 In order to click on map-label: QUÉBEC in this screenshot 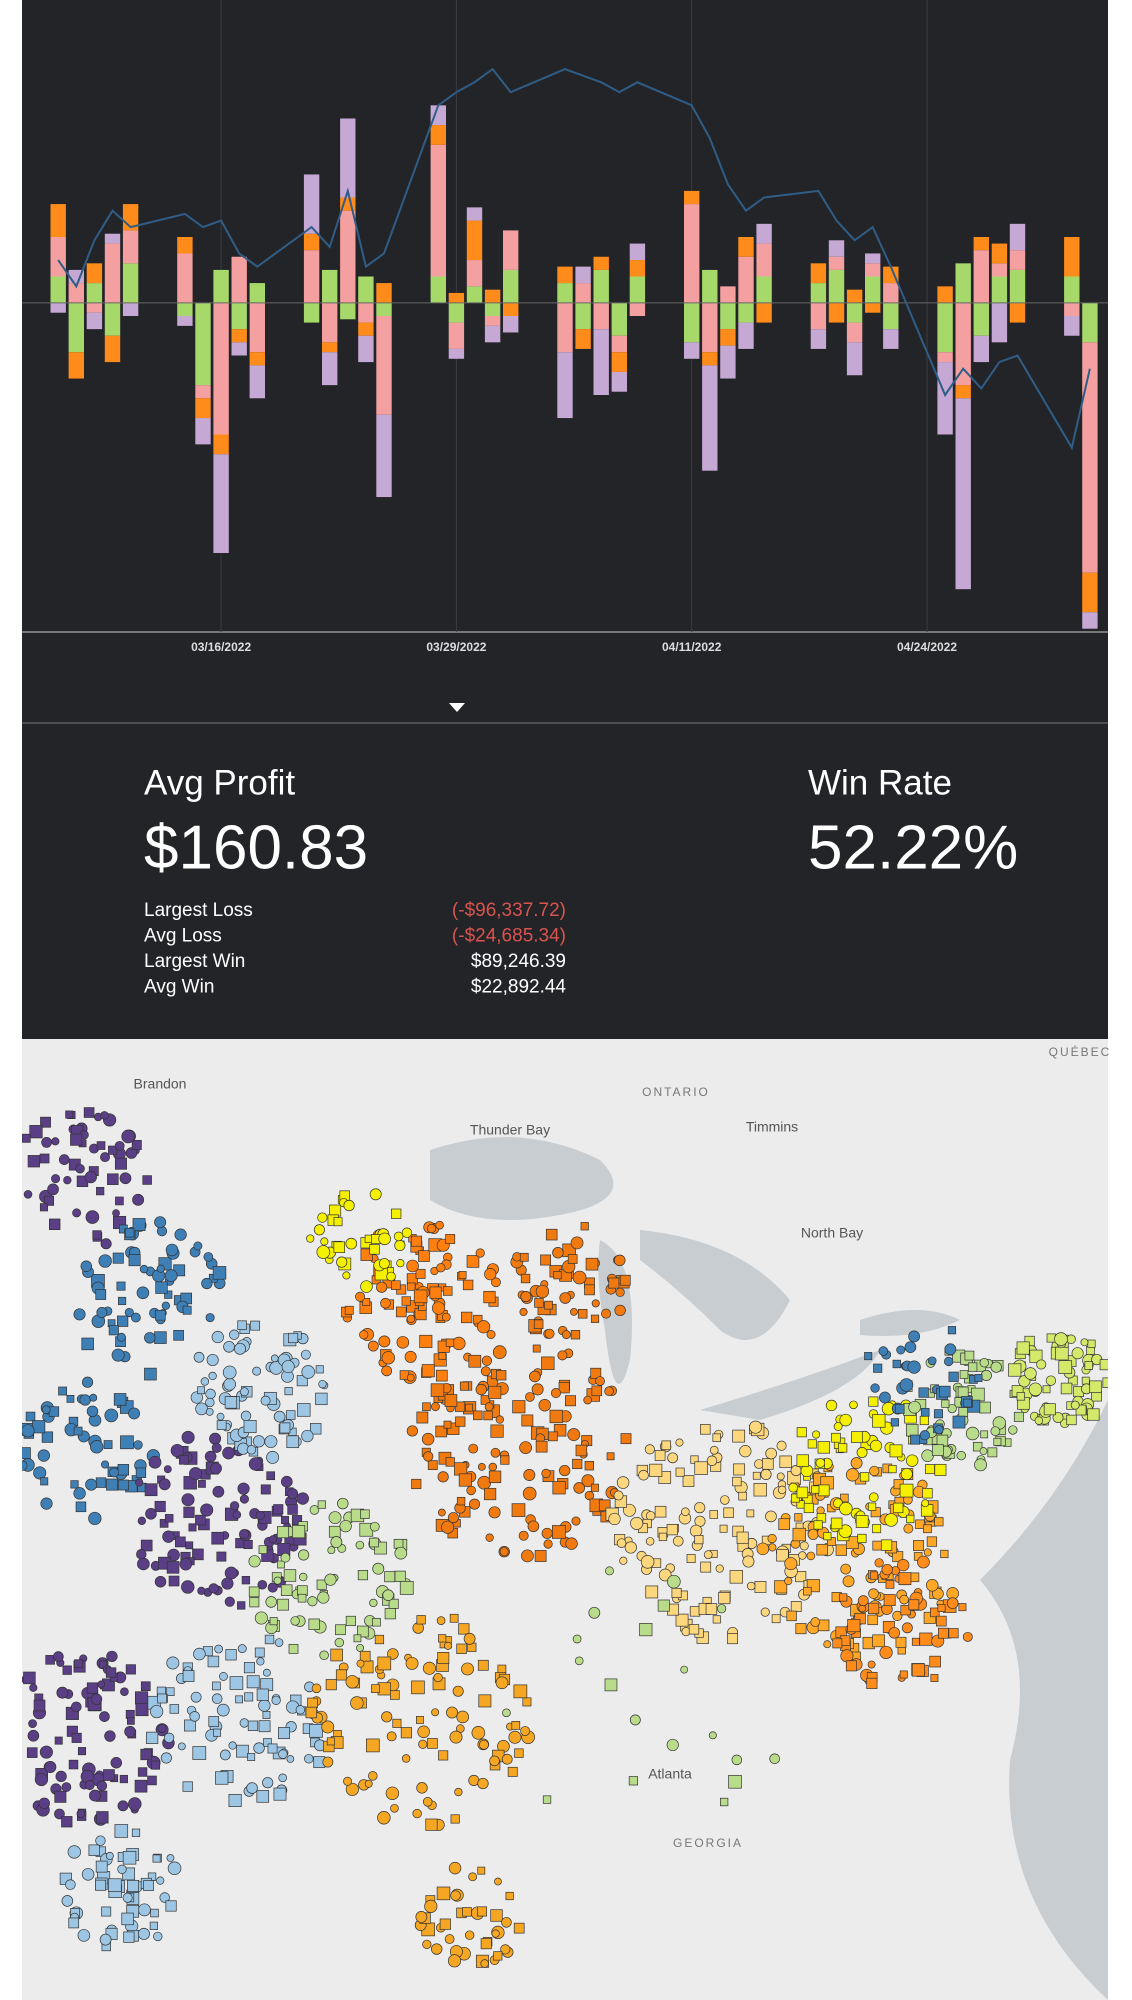, I will do `click(1080, 1051)`.